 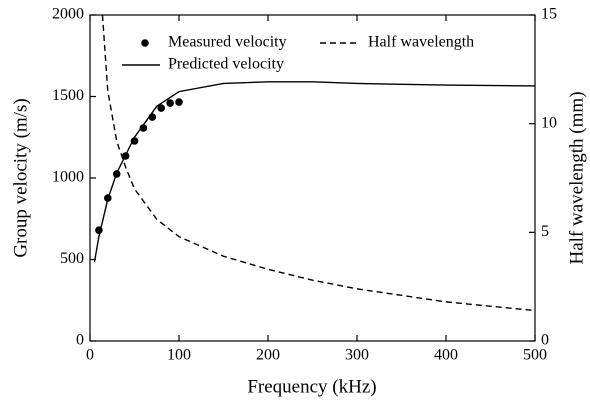 What do you see at coordinates (68, 177) in the screenshot?
I see `y-tick-label: 1000` at bounding box center [68, 177].